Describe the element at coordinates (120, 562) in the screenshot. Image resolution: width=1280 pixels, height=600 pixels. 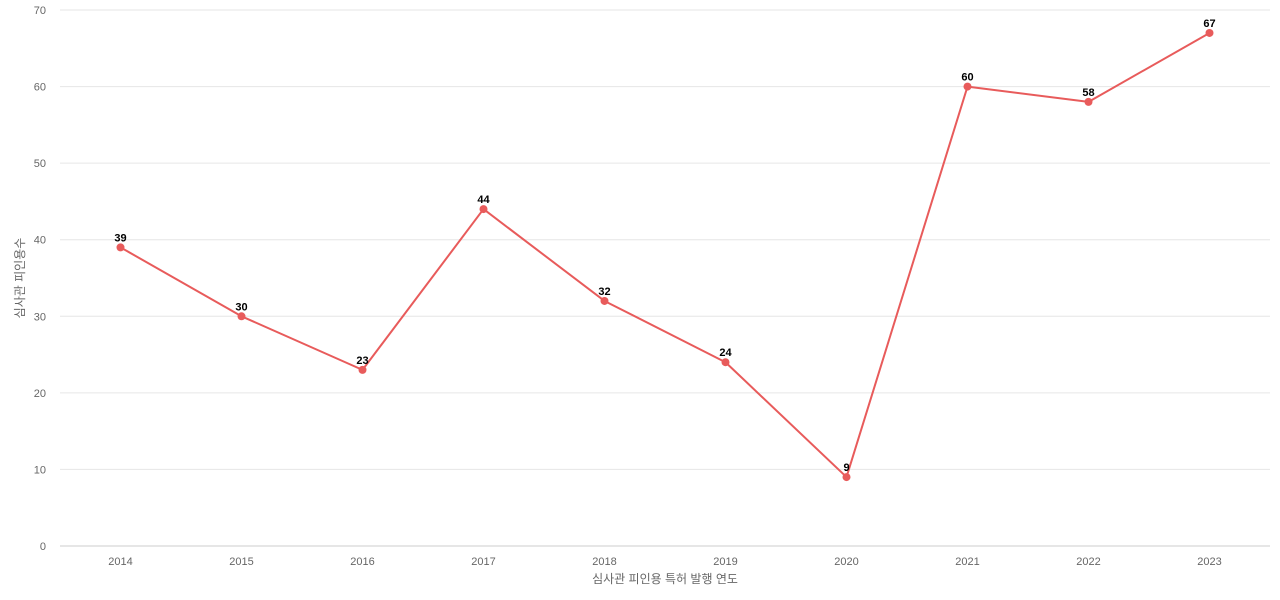
I see `x-tick-label: 2014` at that location.